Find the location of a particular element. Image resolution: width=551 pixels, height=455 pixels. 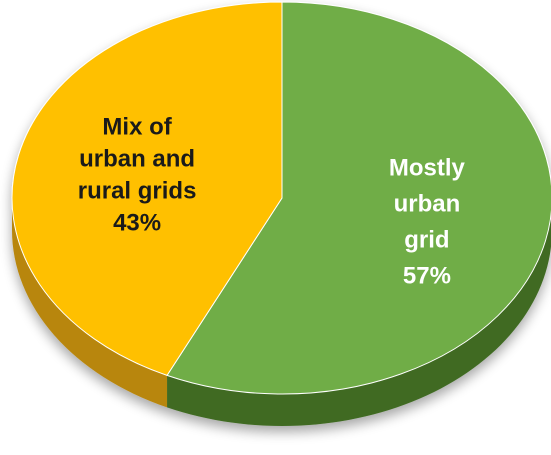

slice-label-line: 43% is located at coordinates (137, 223).